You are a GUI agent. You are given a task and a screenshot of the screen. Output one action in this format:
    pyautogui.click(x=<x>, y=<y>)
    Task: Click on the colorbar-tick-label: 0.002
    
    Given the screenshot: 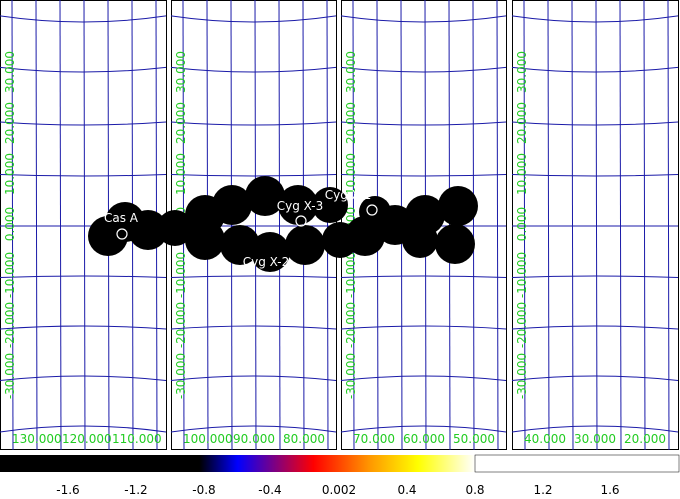 What is the action you would take?
    pyautogui.click(x=339, y=490)
    